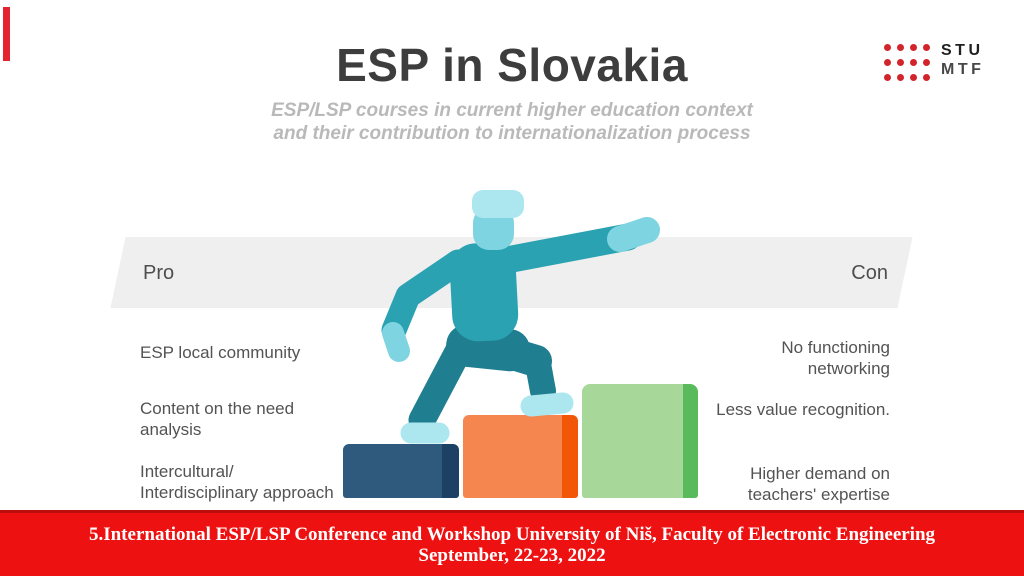 The height and width of the screenshot is (576, 1024). I want to click on con-item-text: No functioning, so click(835, 347).